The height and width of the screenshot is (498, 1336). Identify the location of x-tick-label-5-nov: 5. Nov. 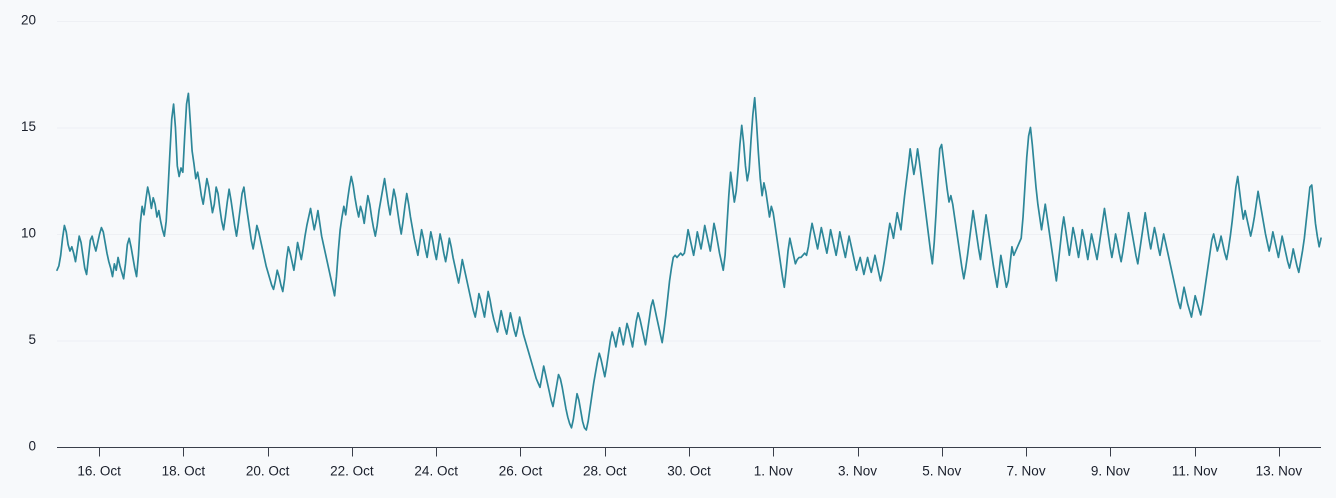
(941, 471).